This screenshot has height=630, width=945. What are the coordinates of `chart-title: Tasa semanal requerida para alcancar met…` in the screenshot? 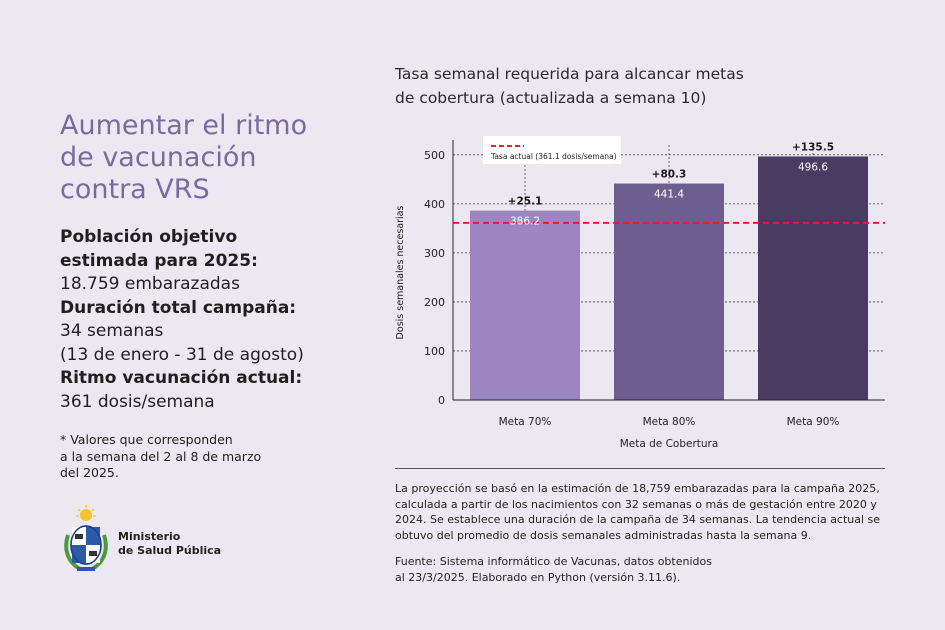 It's located at (605, 86).